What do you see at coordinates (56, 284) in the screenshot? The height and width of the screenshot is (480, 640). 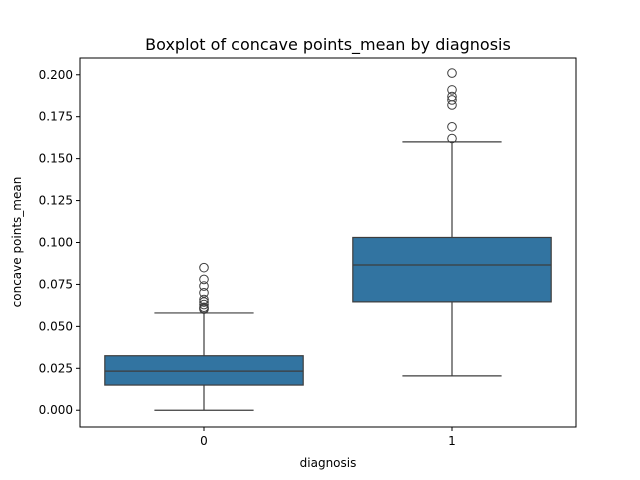 I see `y-tick-label-3: 0.075` at bounding box center [56, 284].